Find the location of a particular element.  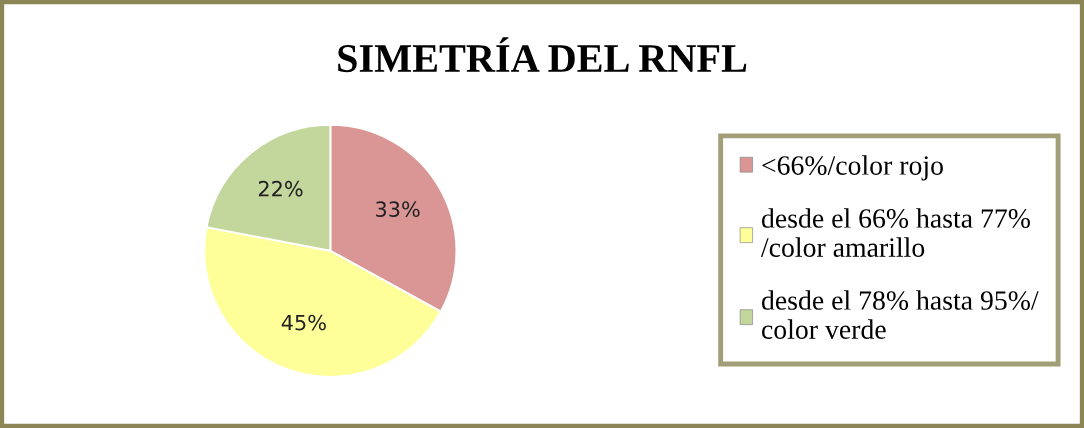

legend-label: <66%/color rojo is located at coordinates (852, 168).